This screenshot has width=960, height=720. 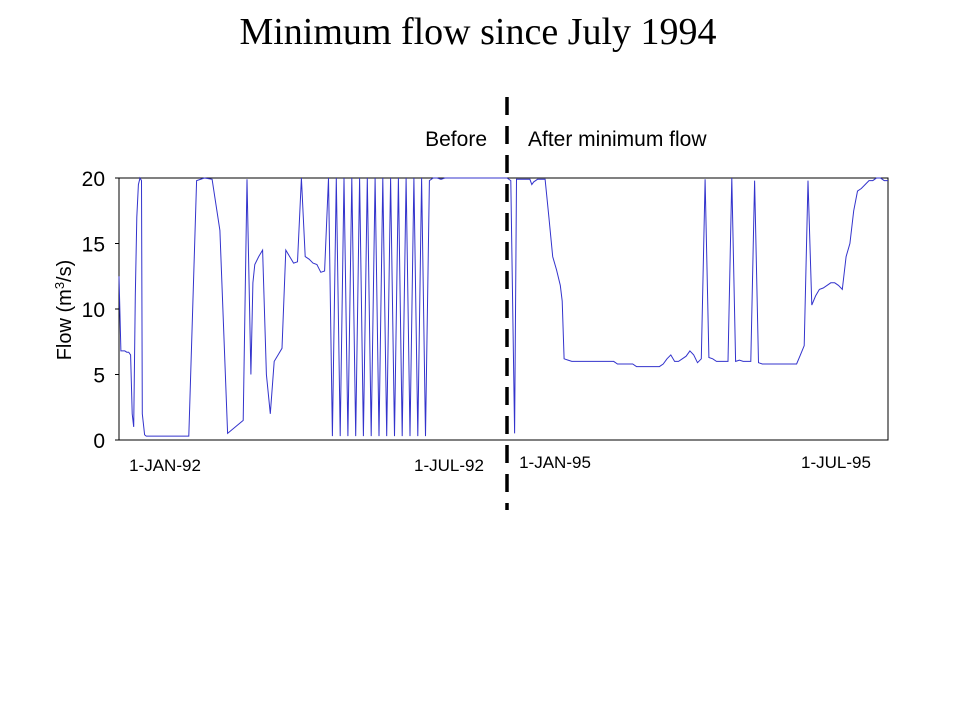 I want to click on x-tick-label: 1-JAN-95, so click(x=555, y=462).